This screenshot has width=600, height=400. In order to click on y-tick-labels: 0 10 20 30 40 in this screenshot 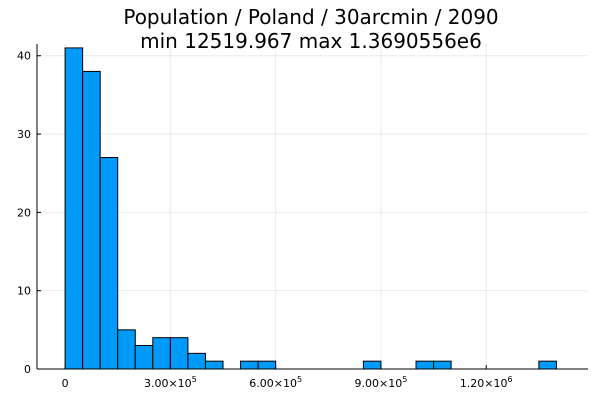, I will do `click(24, 213)`.